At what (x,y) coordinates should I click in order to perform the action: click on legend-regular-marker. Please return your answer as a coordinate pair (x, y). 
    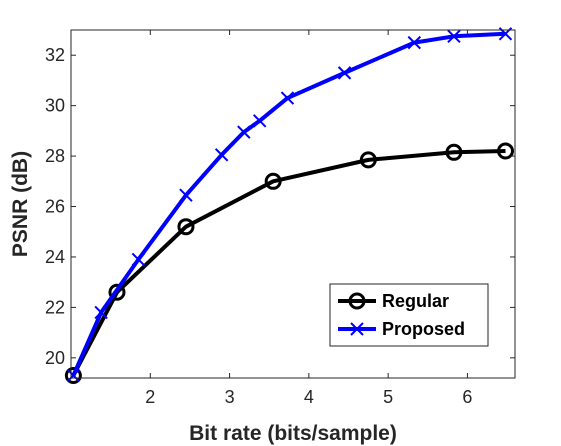
    Looking at the image, I should click on (357, 301).